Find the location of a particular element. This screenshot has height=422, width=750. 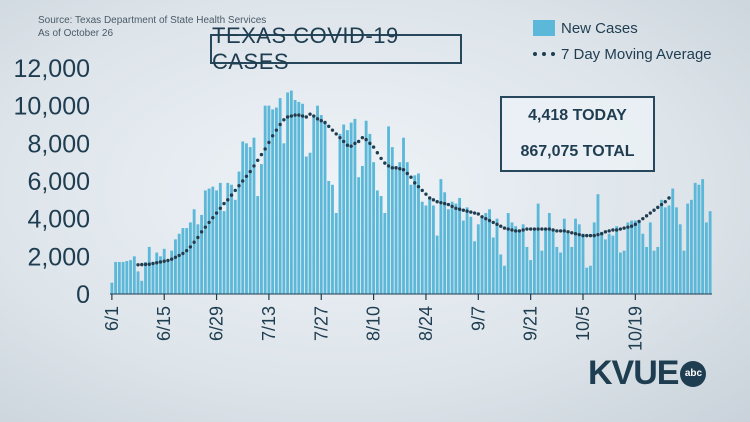

stat-today: 4,418 TODAY is located at coordinates (577, 115).